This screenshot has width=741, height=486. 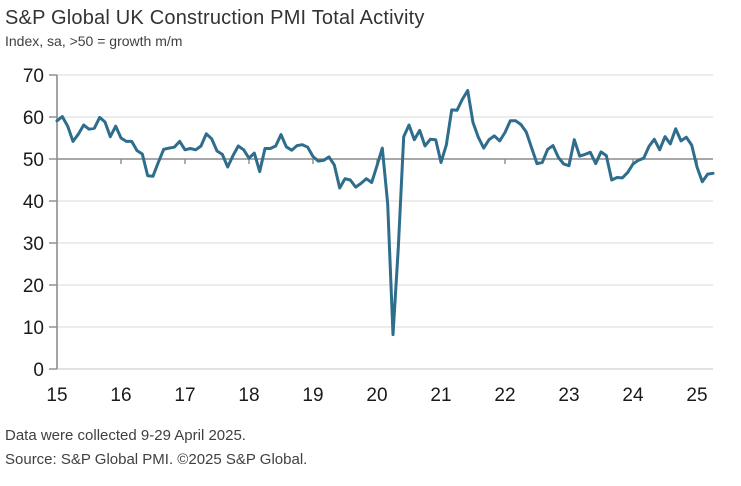 I want to click on y-axis-tick-label: 10, so click(x=33, y=328).